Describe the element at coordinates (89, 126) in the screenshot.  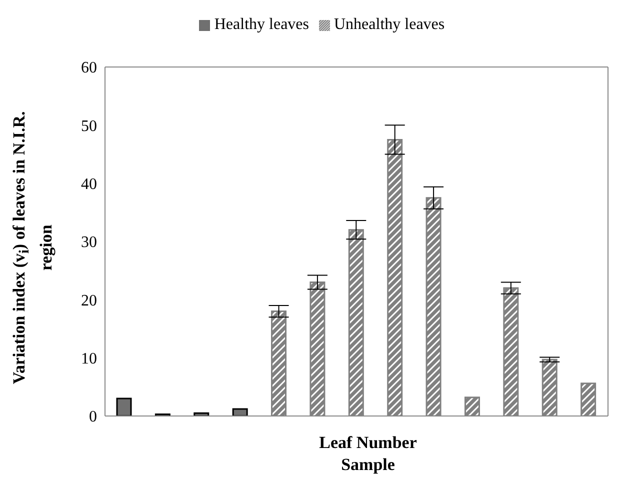
I see `y-tick-label: 50` at that location.